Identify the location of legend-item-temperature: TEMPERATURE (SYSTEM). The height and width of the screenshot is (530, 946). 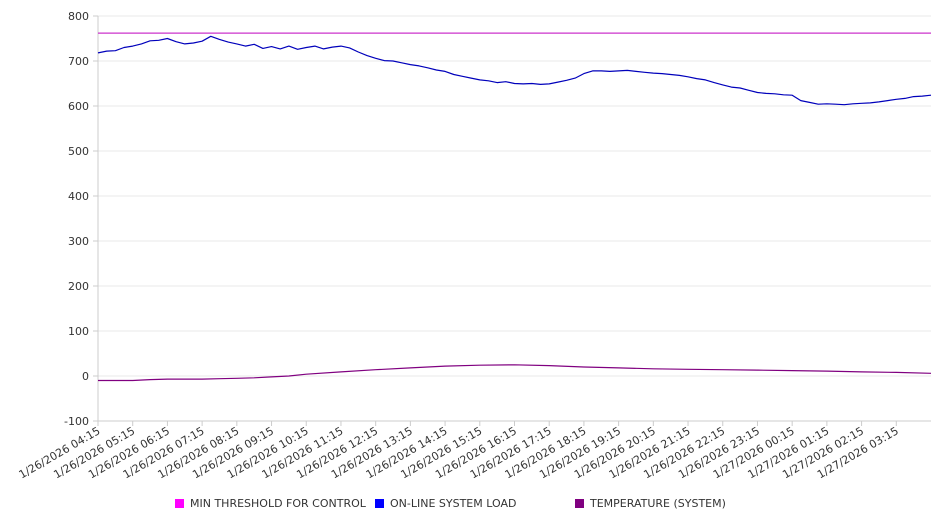
(650, 503).